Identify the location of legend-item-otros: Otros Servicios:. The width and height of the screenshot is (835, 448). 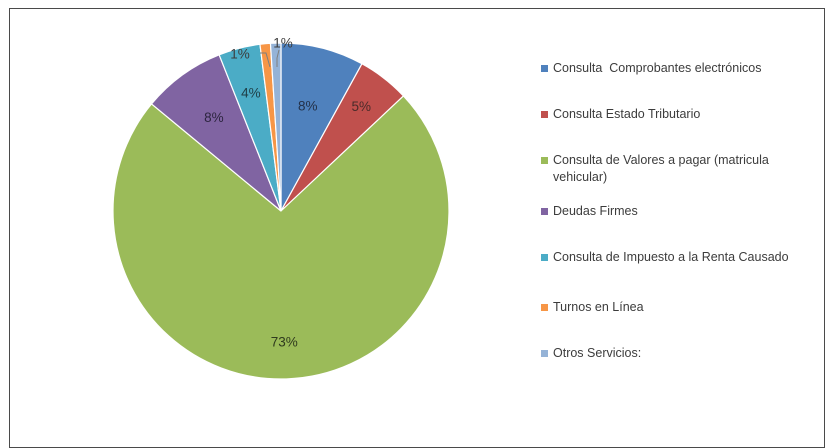
(591, 353).